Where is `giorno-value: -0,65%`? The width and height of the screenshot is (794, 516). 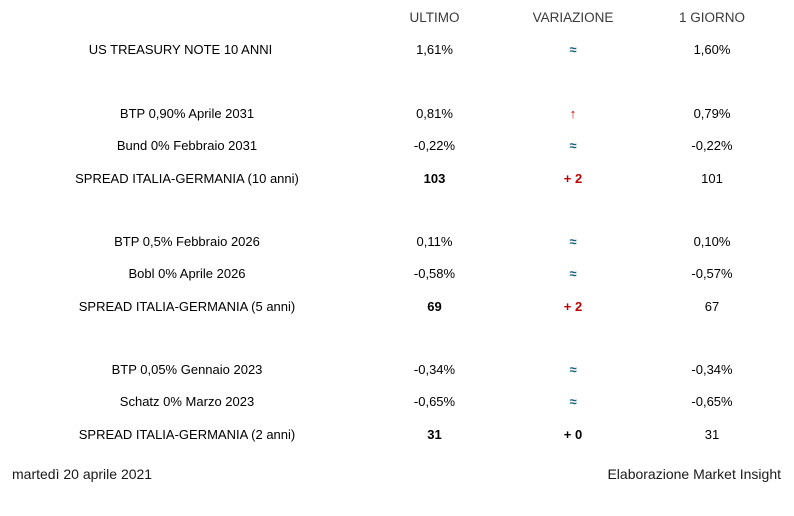 giorno-value: -0,65% is located at coordinates (712, 401).